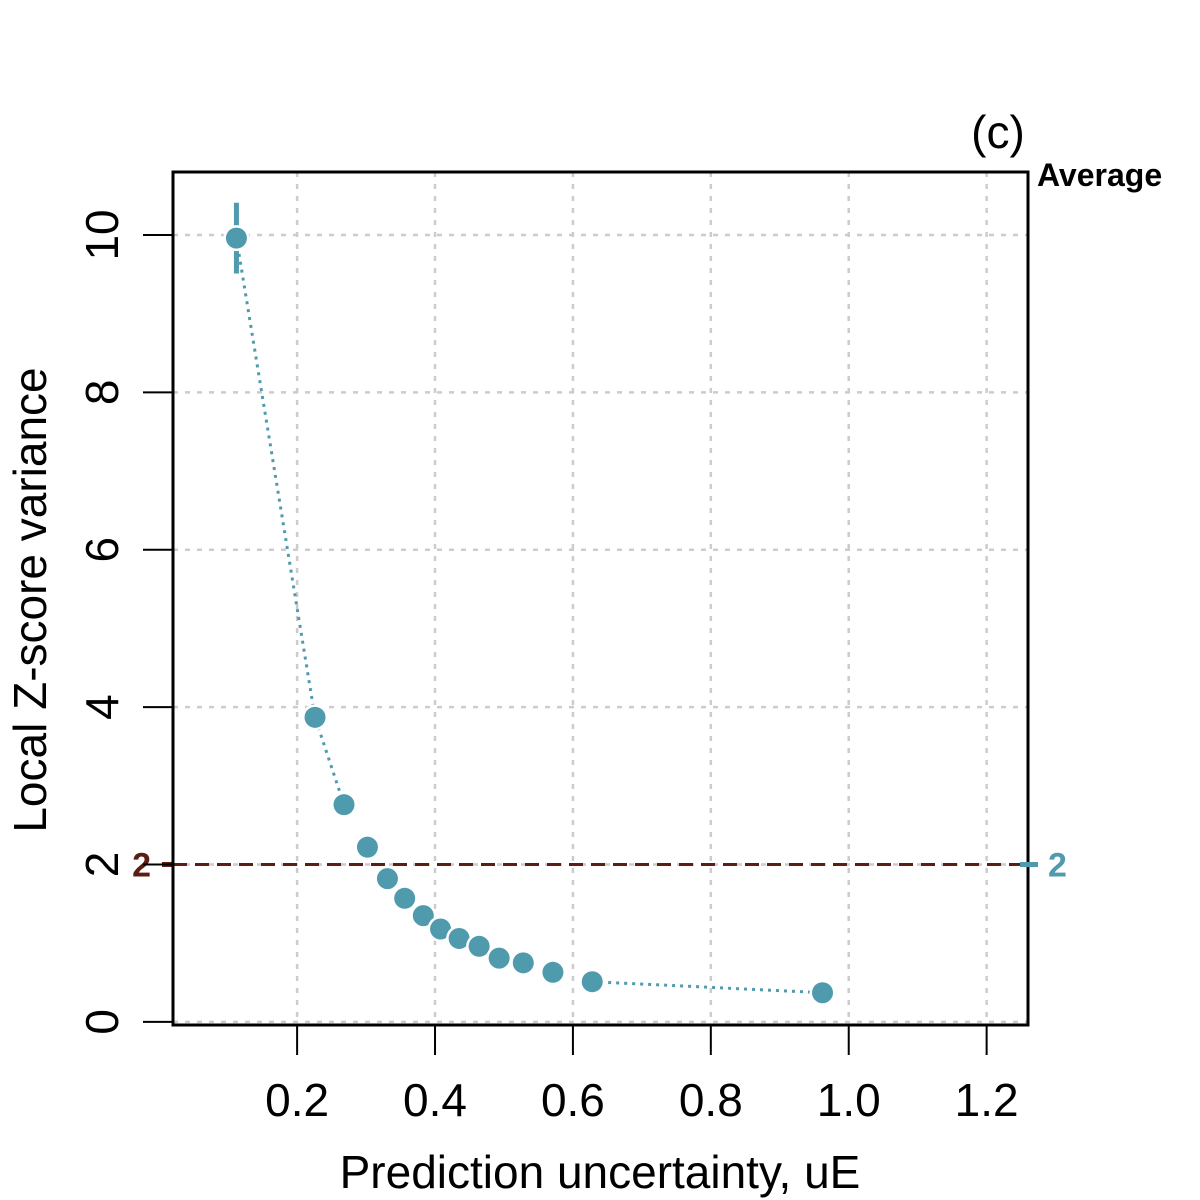 This screenshot has width=1200, height=1200. I want to click on x-axis: 0.2 0.4 0.6 0.8 1.0 1.2, so click(642, 1075).